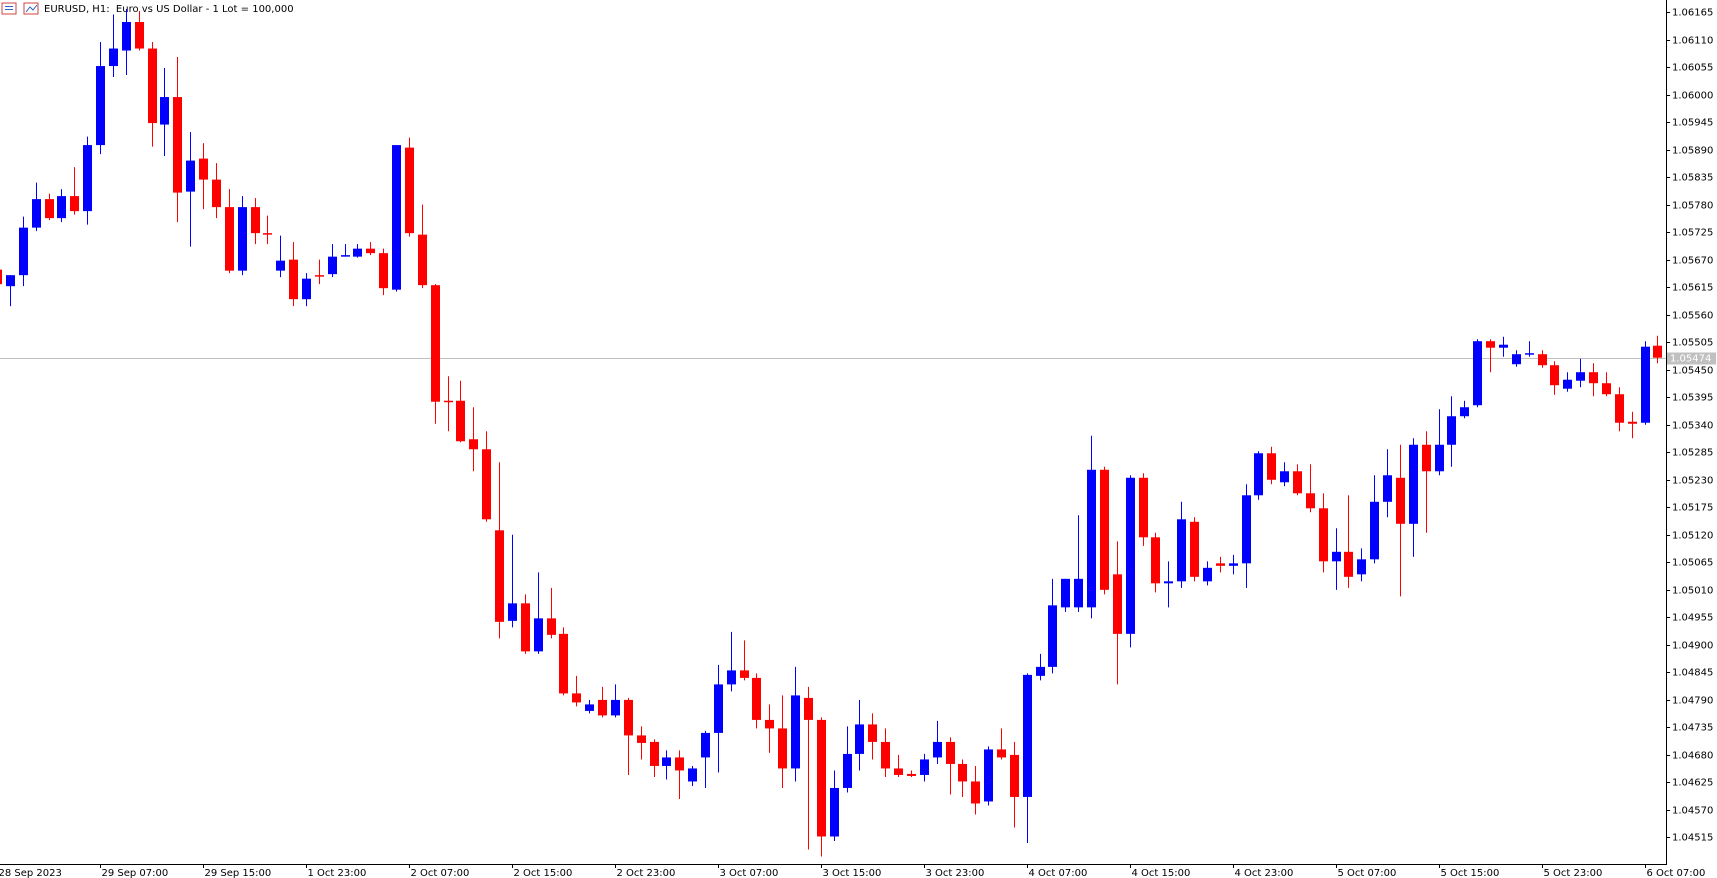  I want to click on y-tick-label: 1.05670, so click(1692, 261).